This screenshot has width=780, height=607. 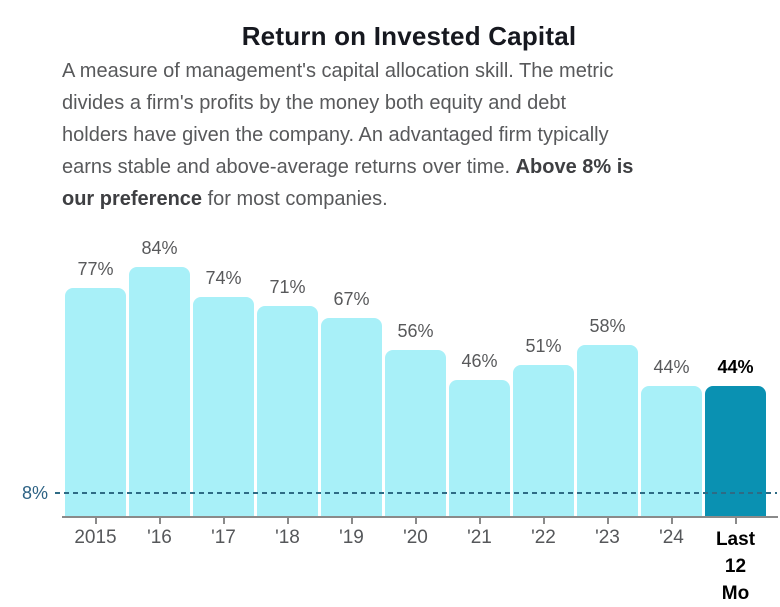 What do you see at coordinates (479, 448) in the screenshot?
I see `bar-'21` at bounding box center [479, 448].